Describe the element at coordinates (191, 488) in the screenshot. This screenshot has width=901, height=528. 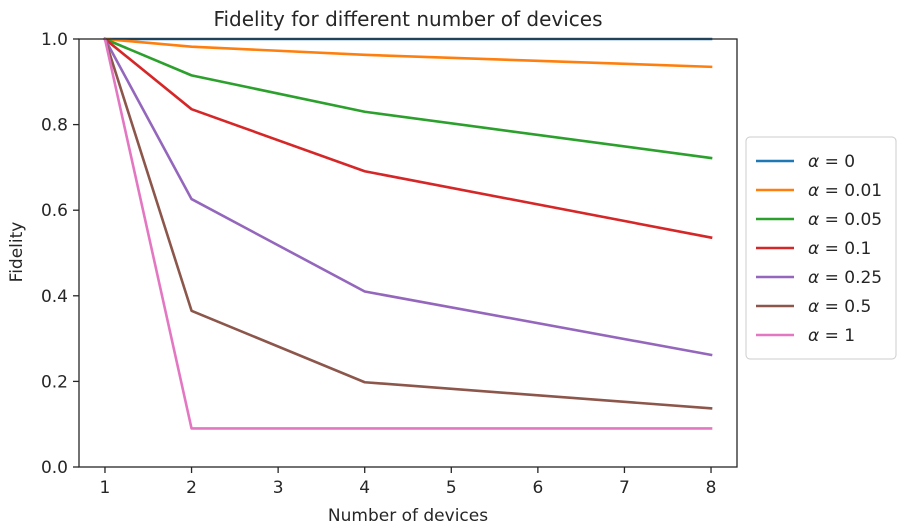
I see `x-tick-label: 2` at that location.